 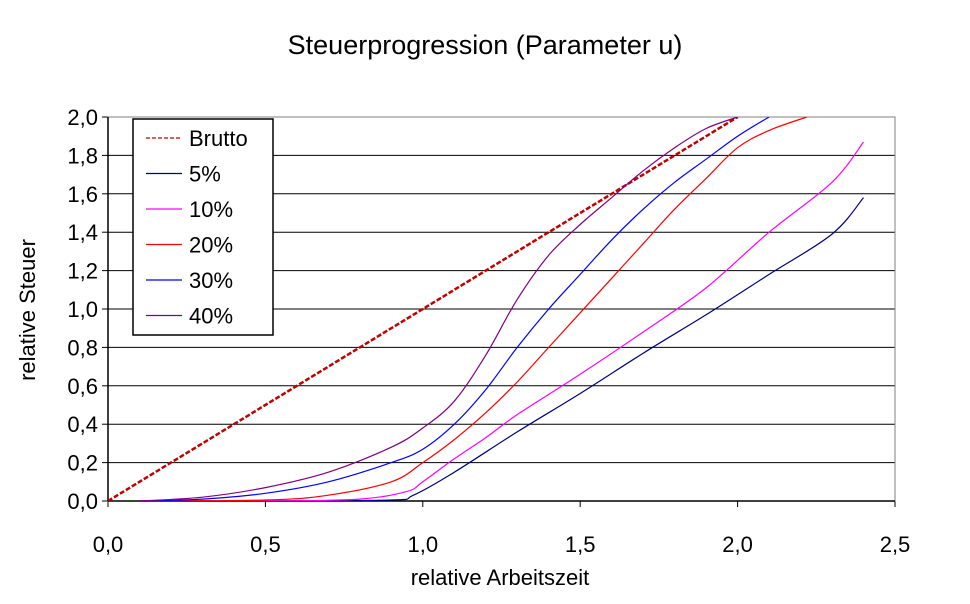 What do you see at coordinates (211, 280) in the screenshot?
I see `legend-label-30pct: 30%` at bounding box center [211, 280].